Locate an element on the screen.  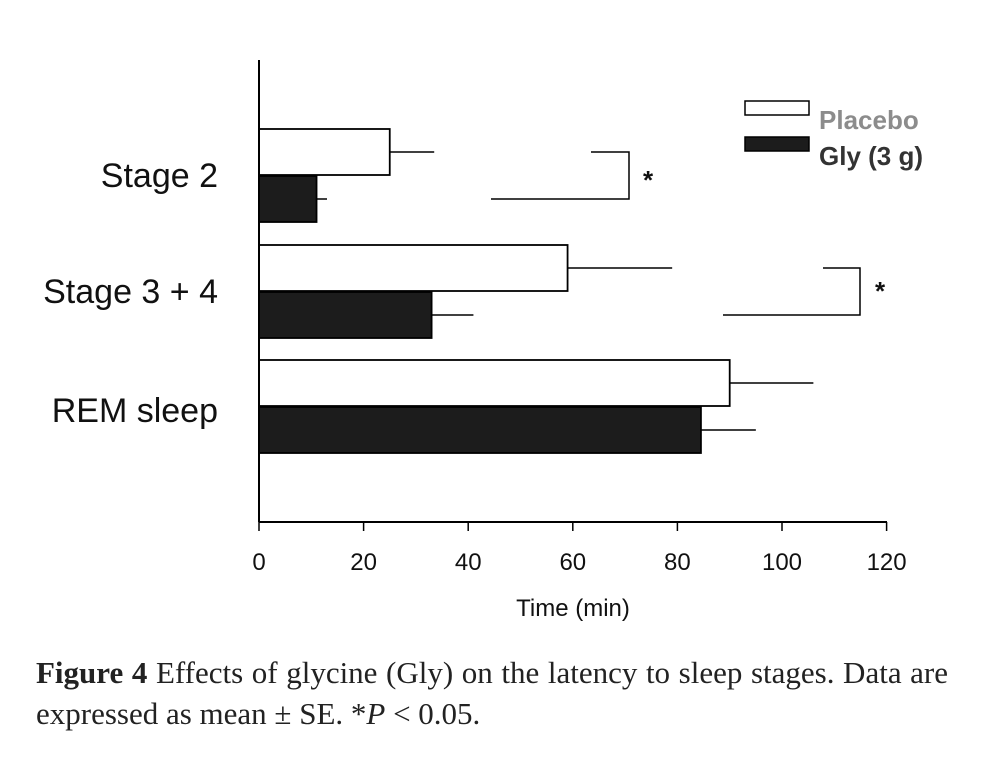
category-label-3: REM sleep is located at coordinates (135, 411).